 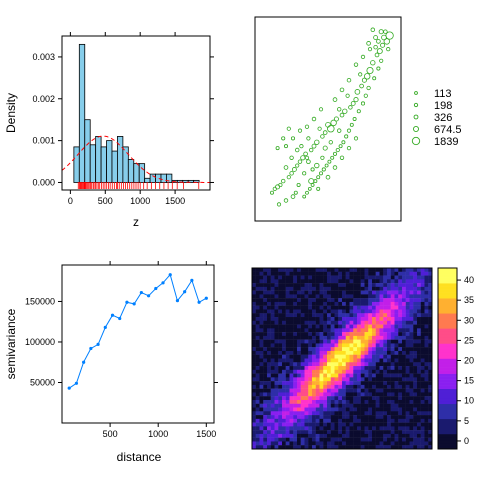 I want to click on x-tick-label: 1500, so click(x=175, y=201).